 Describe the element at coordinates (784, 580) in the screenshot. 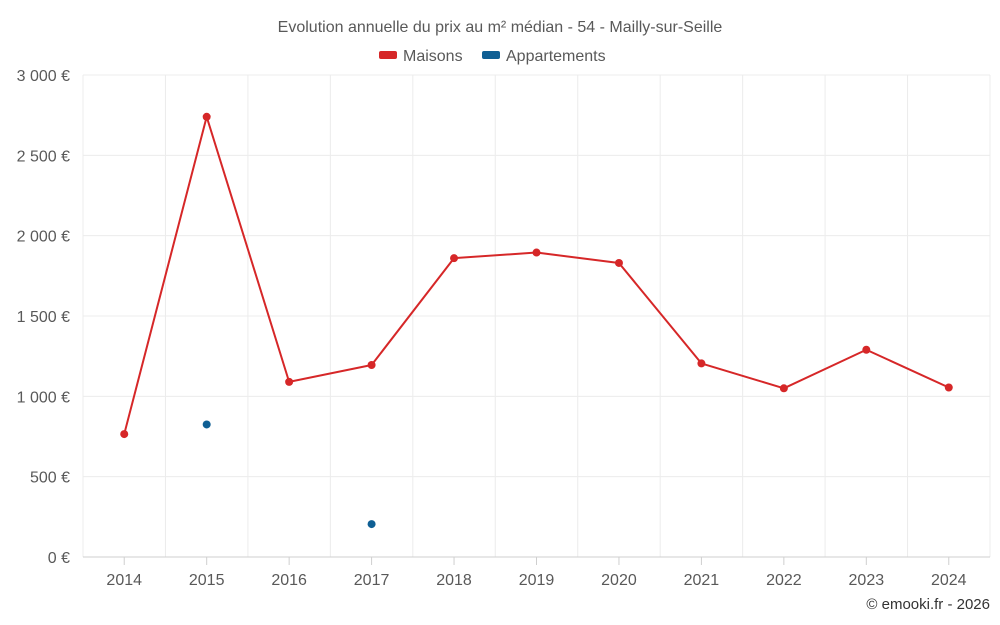

I see `x-tick-label: 2022` at that location.